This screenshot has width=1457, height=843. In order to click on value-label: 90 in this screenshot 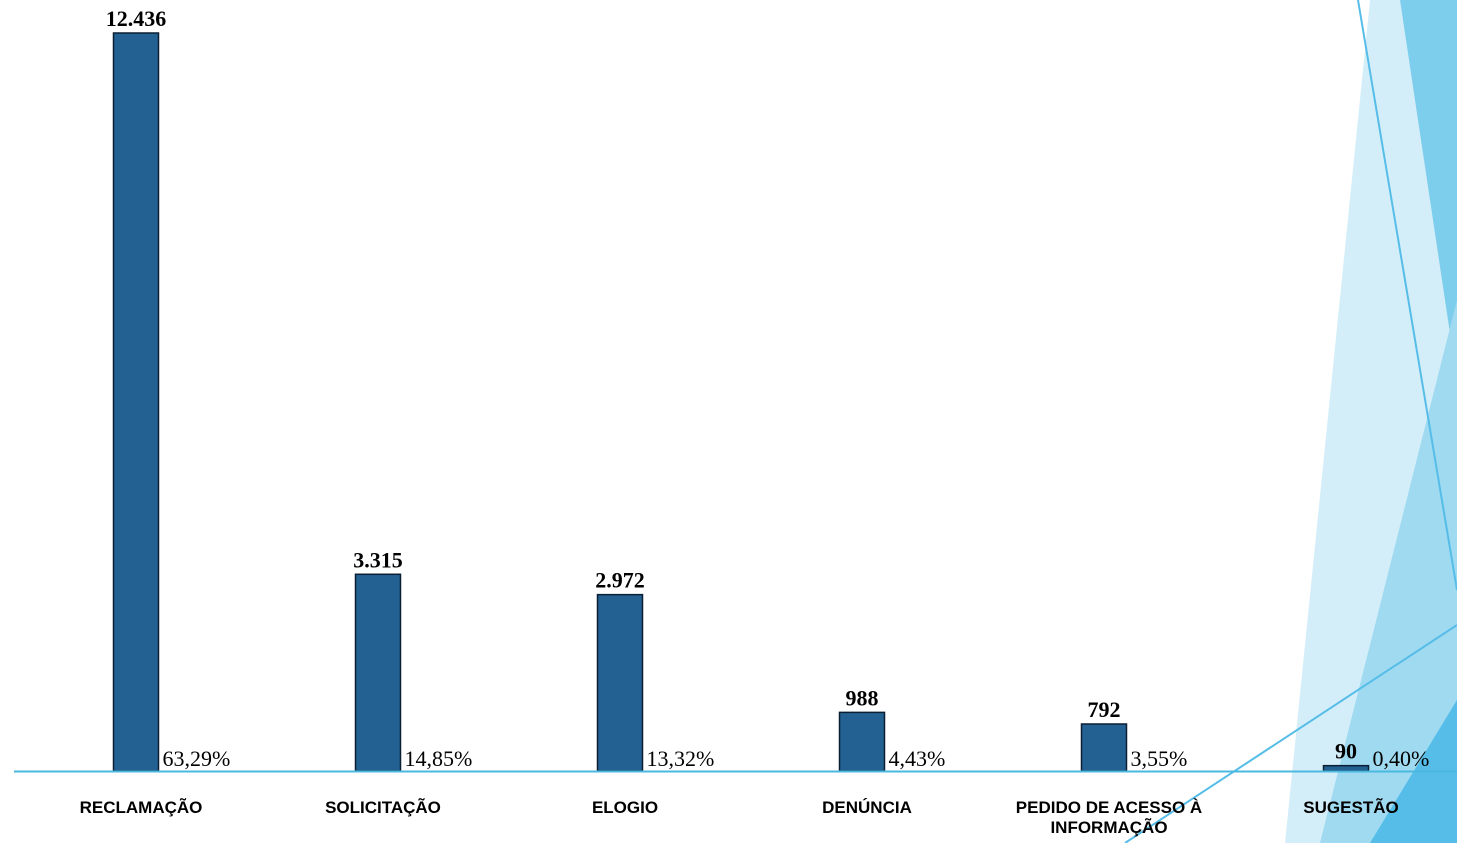, I will do `click(1346, 751)`.